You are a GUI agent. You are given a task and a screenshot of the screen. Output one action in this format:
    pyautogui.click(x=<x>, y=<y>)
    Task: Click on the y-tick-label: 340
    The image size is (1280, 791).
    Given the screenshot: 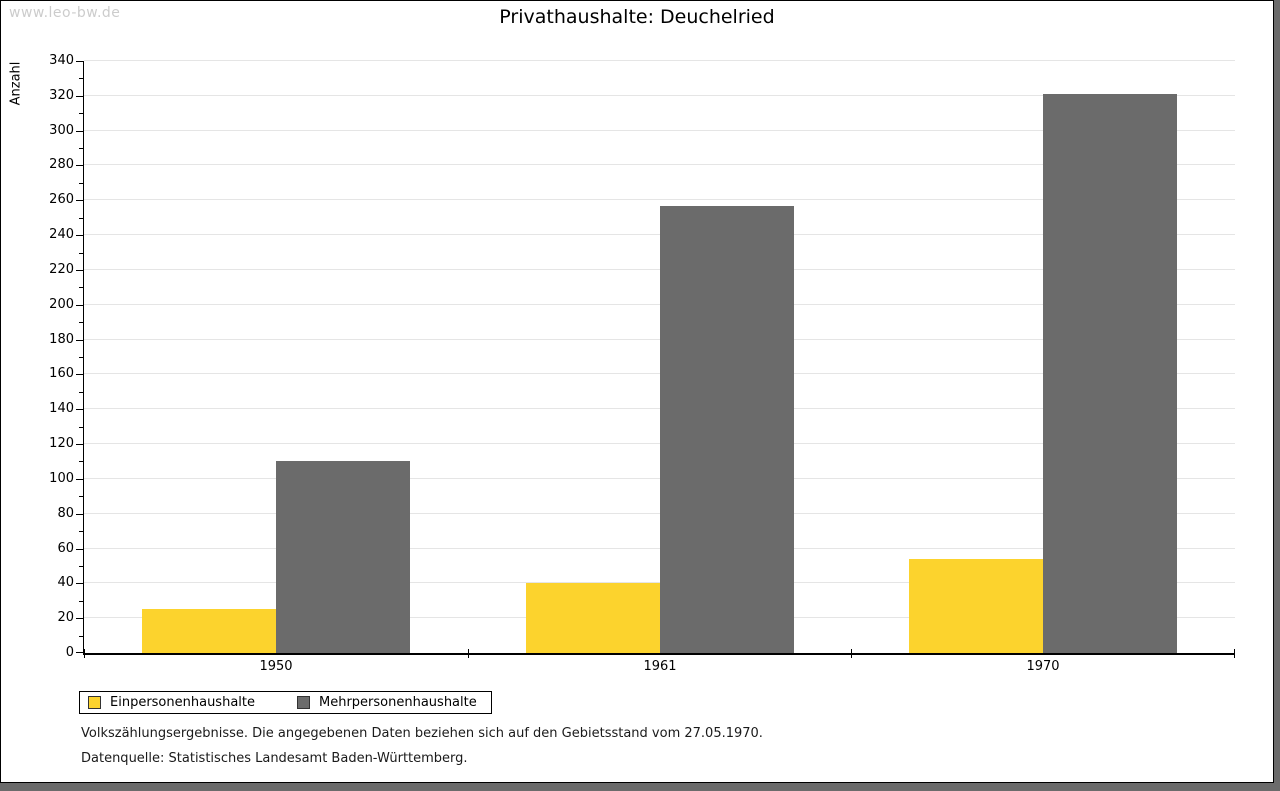 What is the action you would take?
    pyautogui.click(x=61, y=60)
    